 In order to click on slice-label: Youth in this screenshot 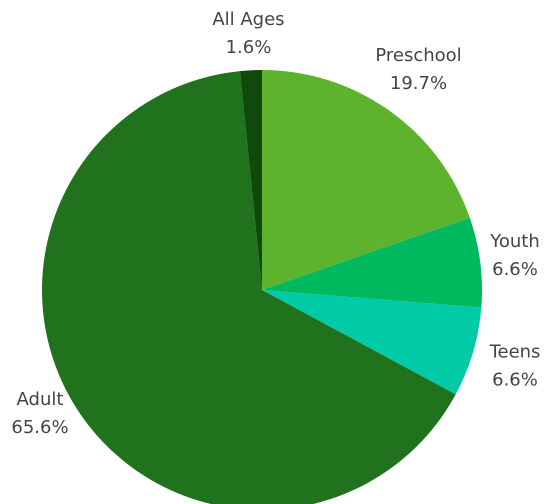, I will do `click(514, 241)`.